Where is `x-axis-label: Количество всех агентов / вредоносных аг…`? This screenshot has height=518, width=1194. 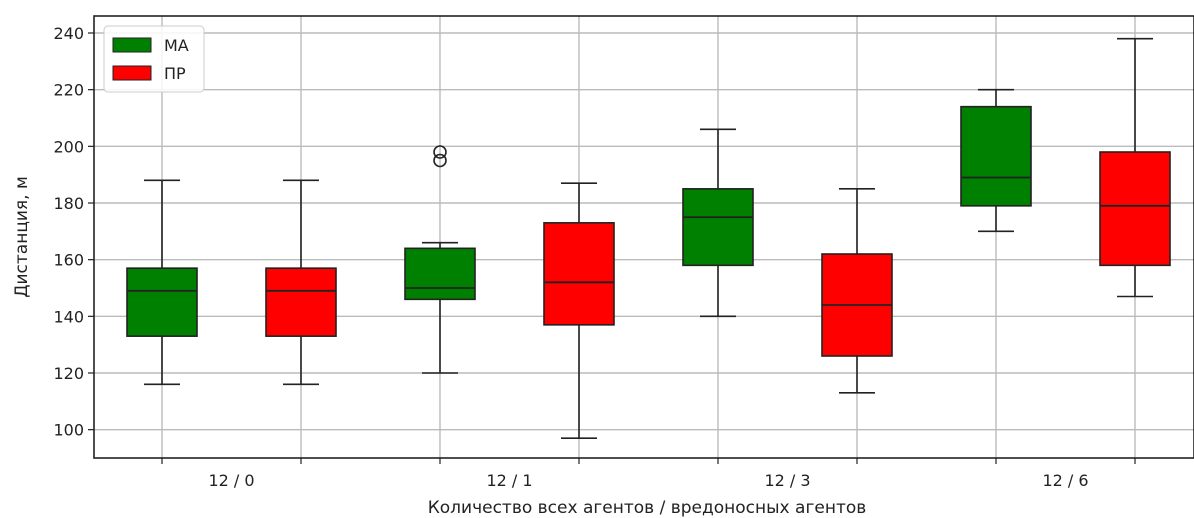 x-axis-label: Количество всех агентов / вредоносных аг… is located at coordinates (647, 508).